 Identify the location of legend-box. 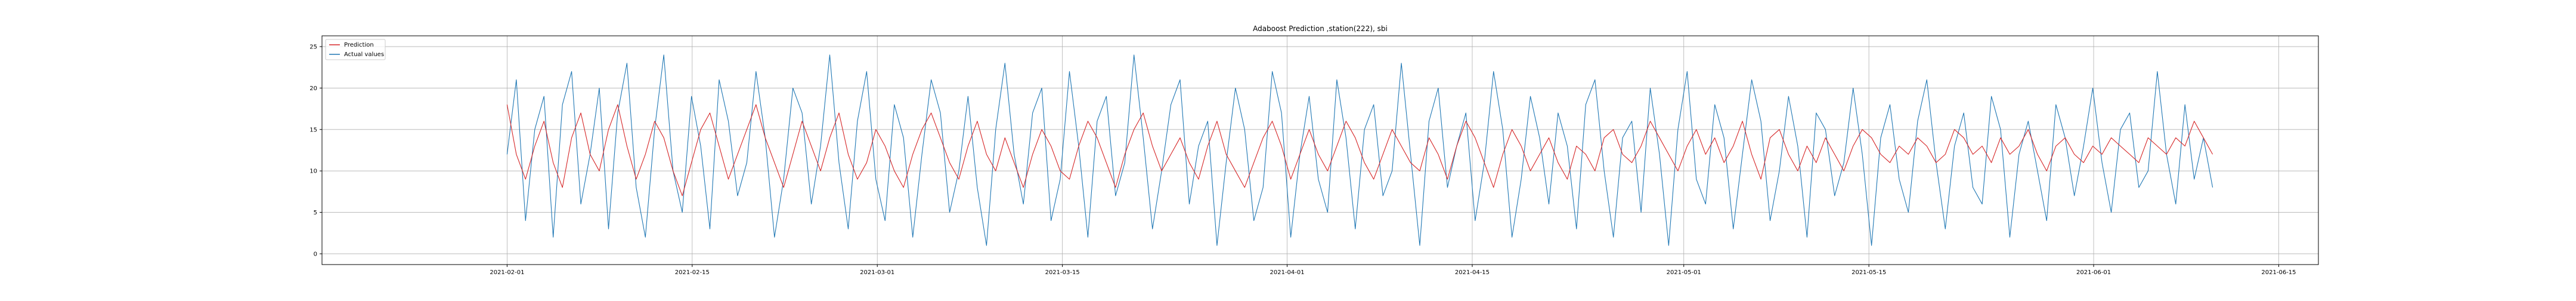
(356, 49).